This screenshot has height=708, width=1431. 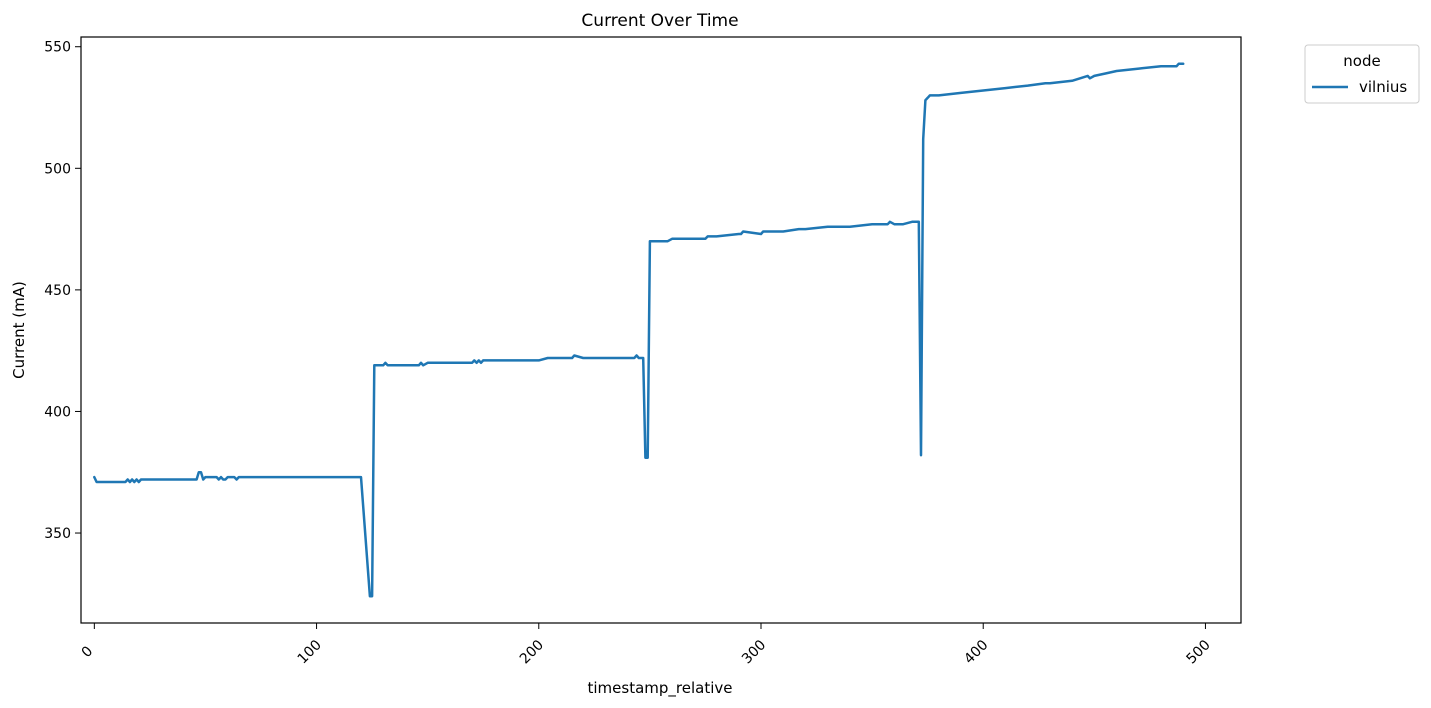 What do you see at coordinates (57, 169) in the screenshot?
I see `y-tick-label: 500` at bounding box center [57, 169].